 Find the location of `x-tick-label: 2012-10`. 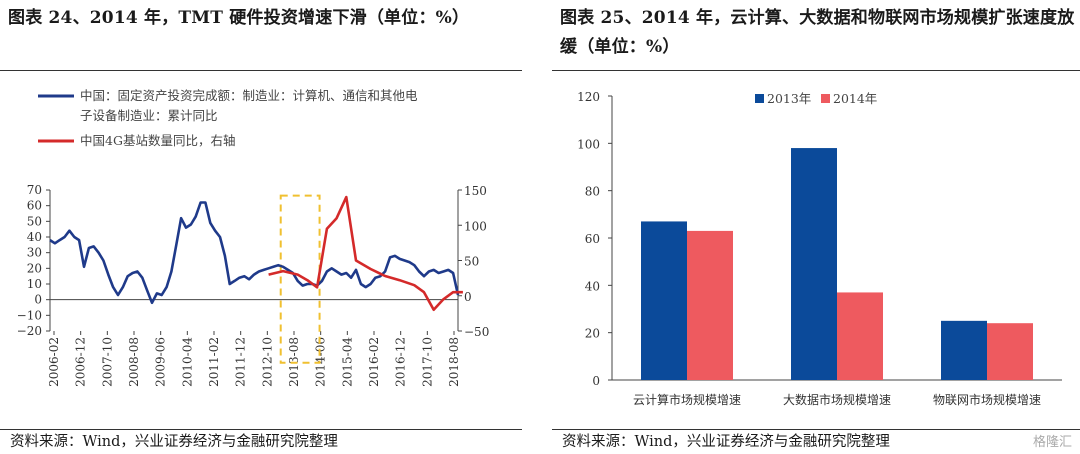

x-tick-label: 2012-10 is located at coordinates (267, 362).